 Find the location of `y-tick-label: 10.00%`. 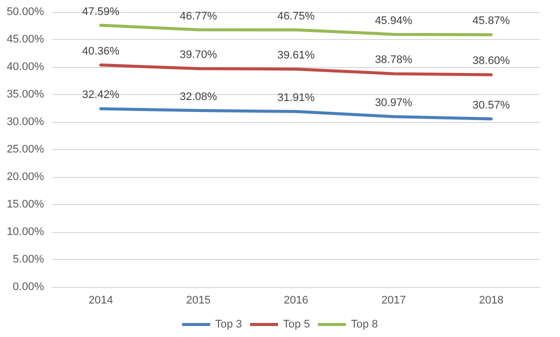

y-tick-label: 10.00% is located at coordinates (25, 232).